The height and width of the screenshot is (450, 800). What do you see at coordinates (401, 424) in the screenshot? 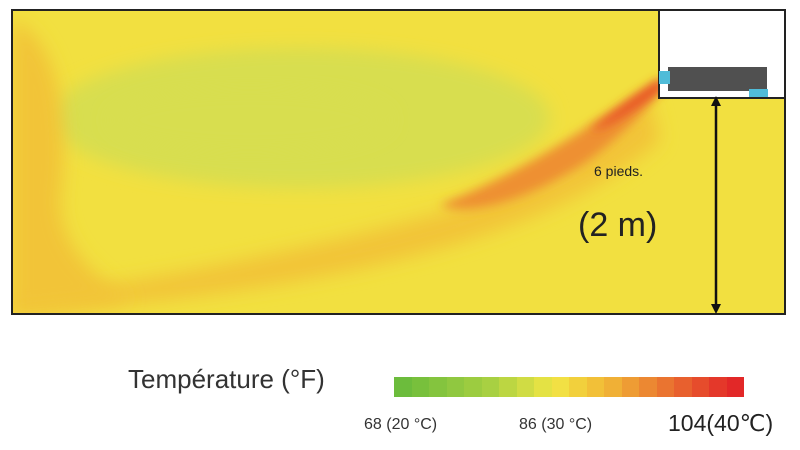
I see `legend-tick-low: 68 (20 °C)` at bounding box center [401, 424].